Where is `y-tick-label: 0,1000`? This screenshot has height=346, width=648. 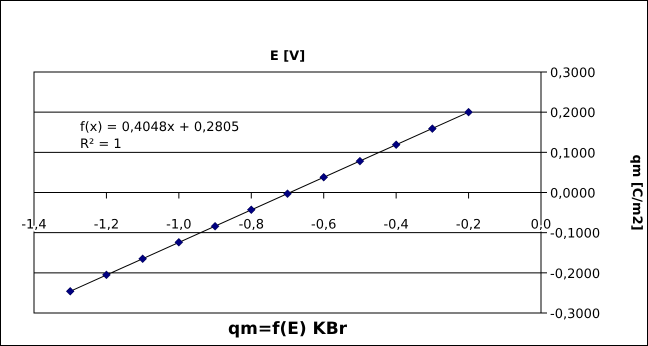 y-tick-label: 0,1000 is located at coordinates (573, 154).